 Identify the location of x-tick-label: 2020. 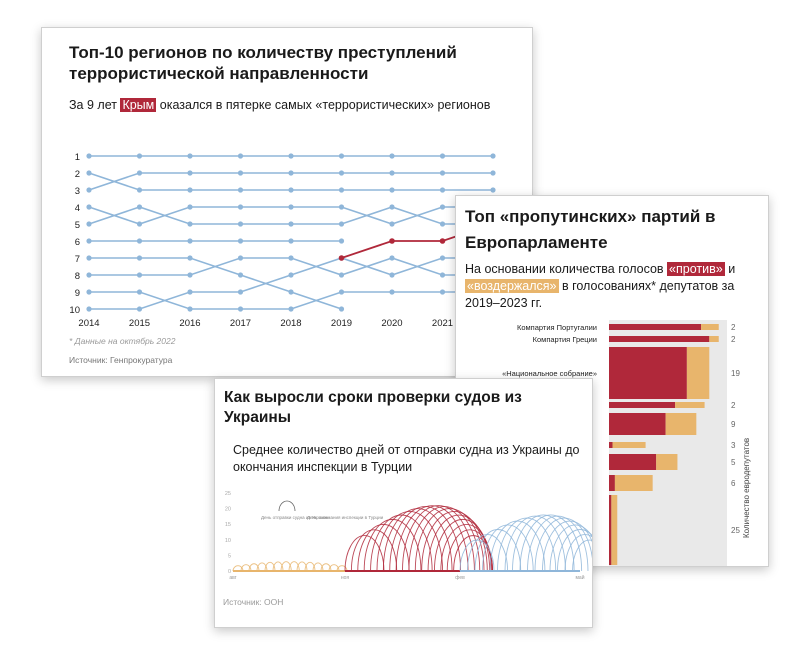
(391, 322).